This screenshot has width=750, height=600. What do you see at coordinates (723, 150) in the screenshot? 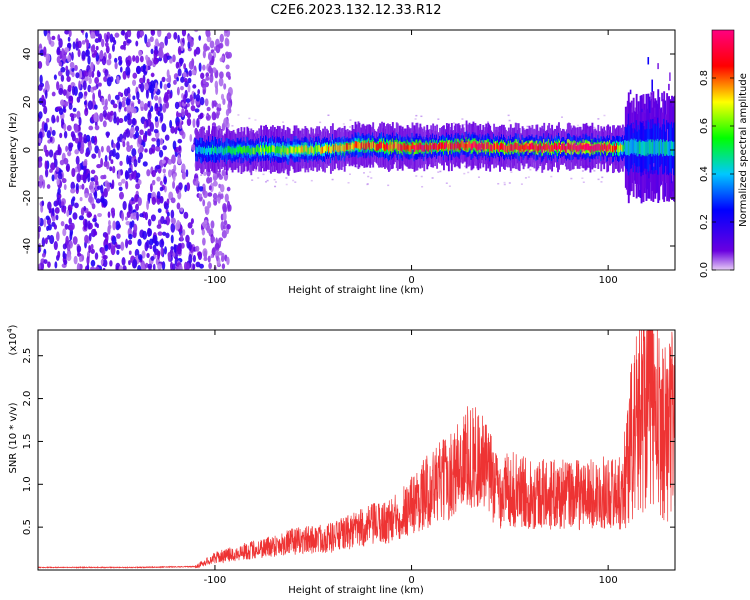
I see `colorbar-gradient` at bounding box center [723, 150].